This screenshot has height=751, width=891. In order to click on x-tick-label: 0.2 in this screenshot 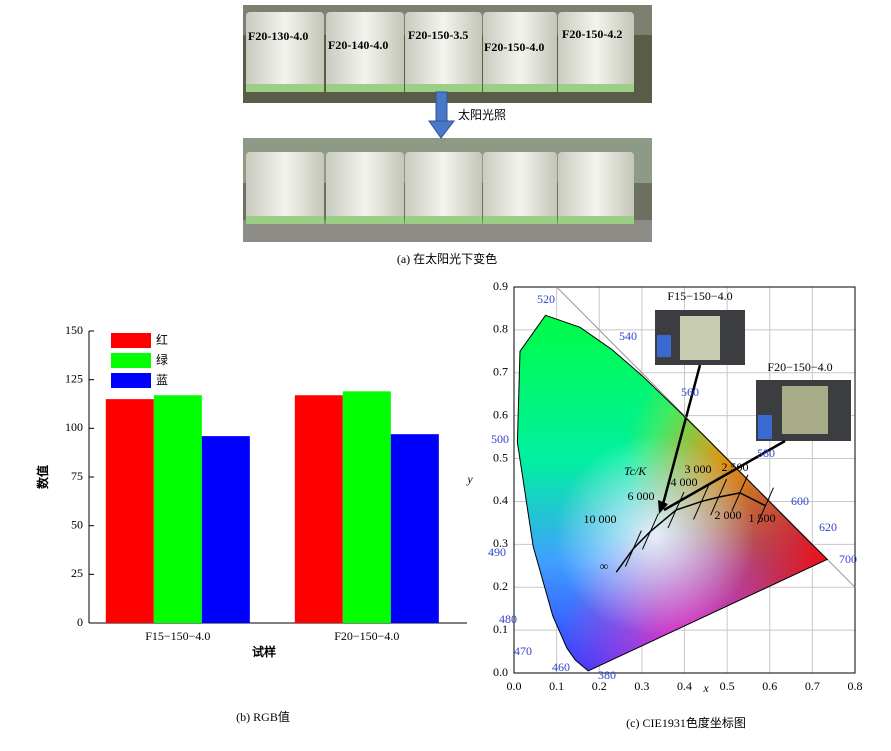, I will do `click(599, 686)`.